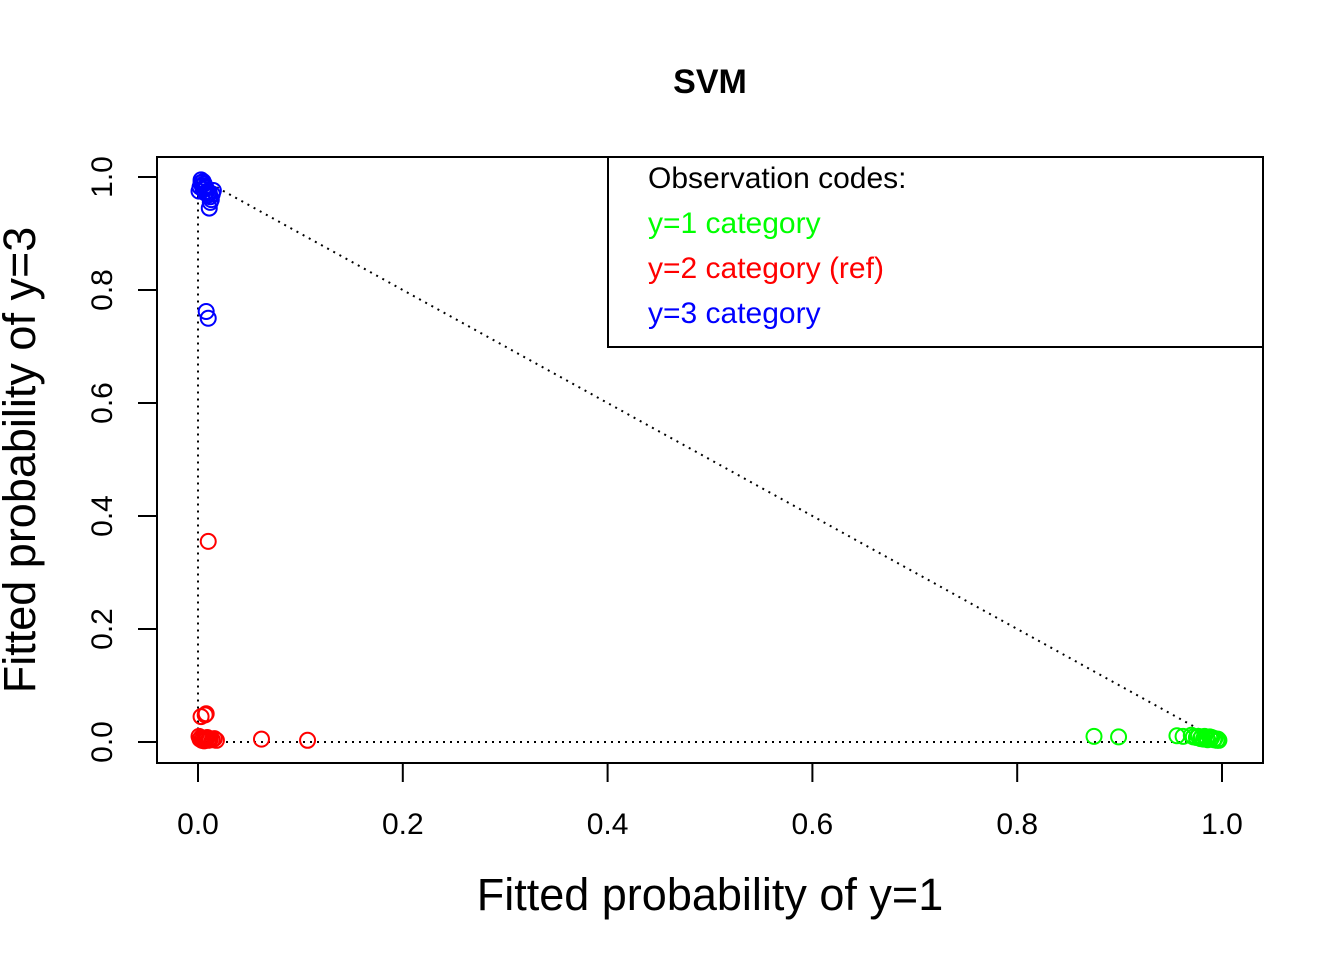 Image resolution: width=1344 pixels, height=960 pixels. I want to click on x-axis-label: Fitted probability of y=1, so click(710, 894).